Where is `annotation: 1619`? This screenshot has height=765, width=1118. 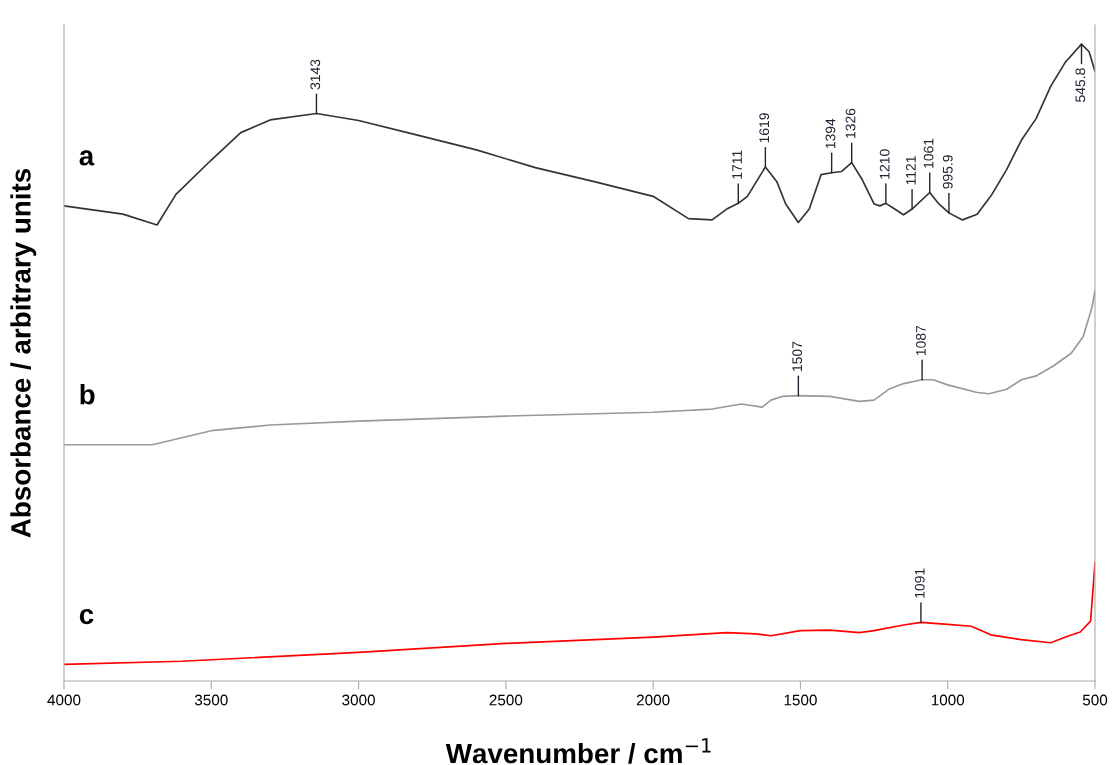 annotation: 1619 is located at coordinates (764, 128).